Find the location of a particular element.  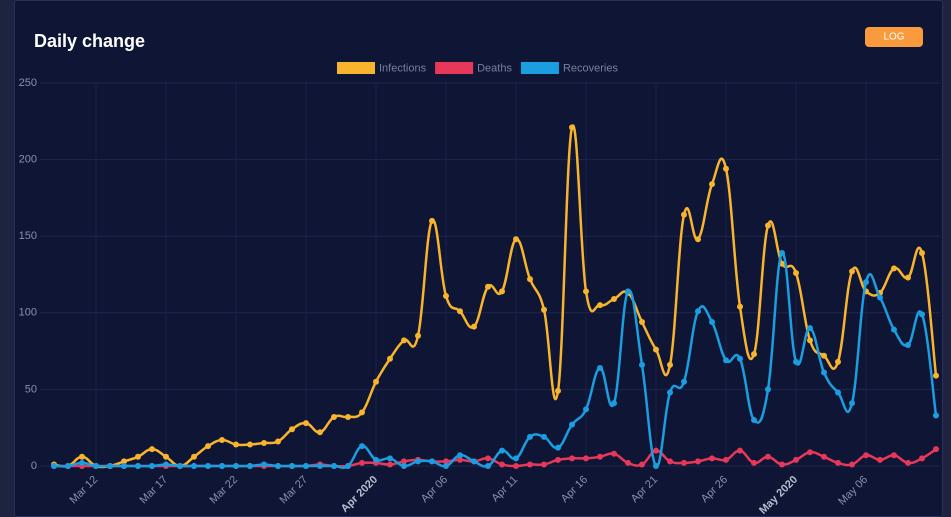

x-tick-label: Mar 22 is located at coordinates (223, 490).